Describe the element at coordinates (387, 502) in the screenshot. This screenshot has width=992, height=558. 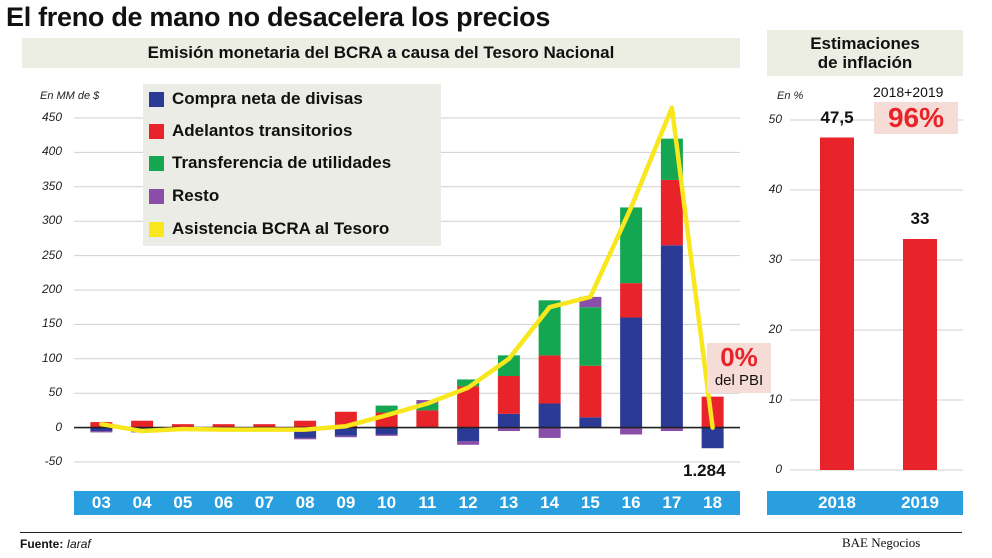
I see `x-tick-label: 10` at that location.